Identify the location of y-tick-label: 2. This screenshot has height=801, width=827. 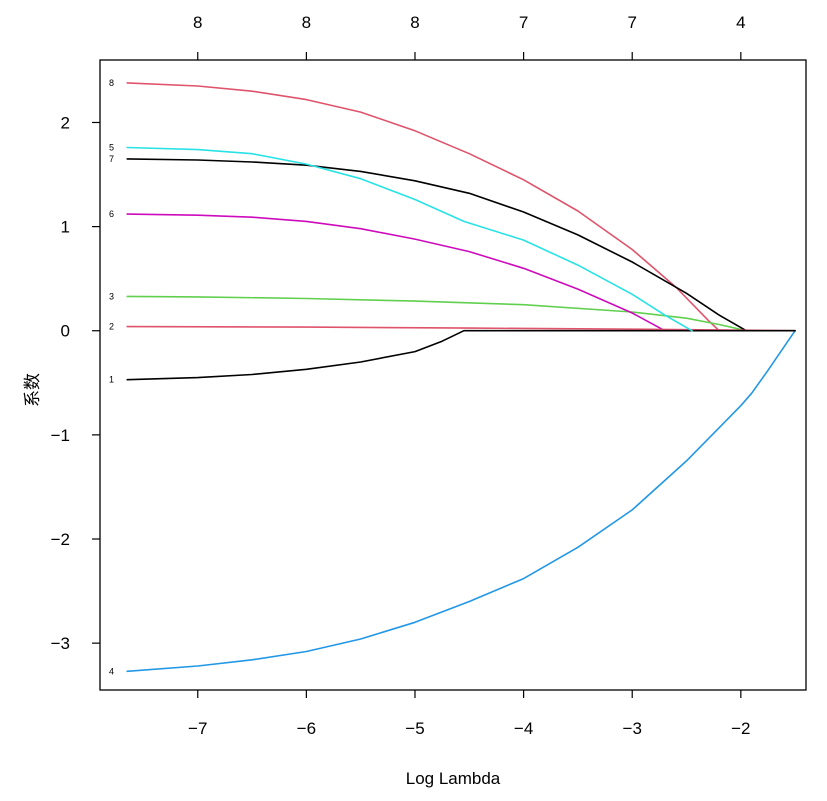
(65, 122).